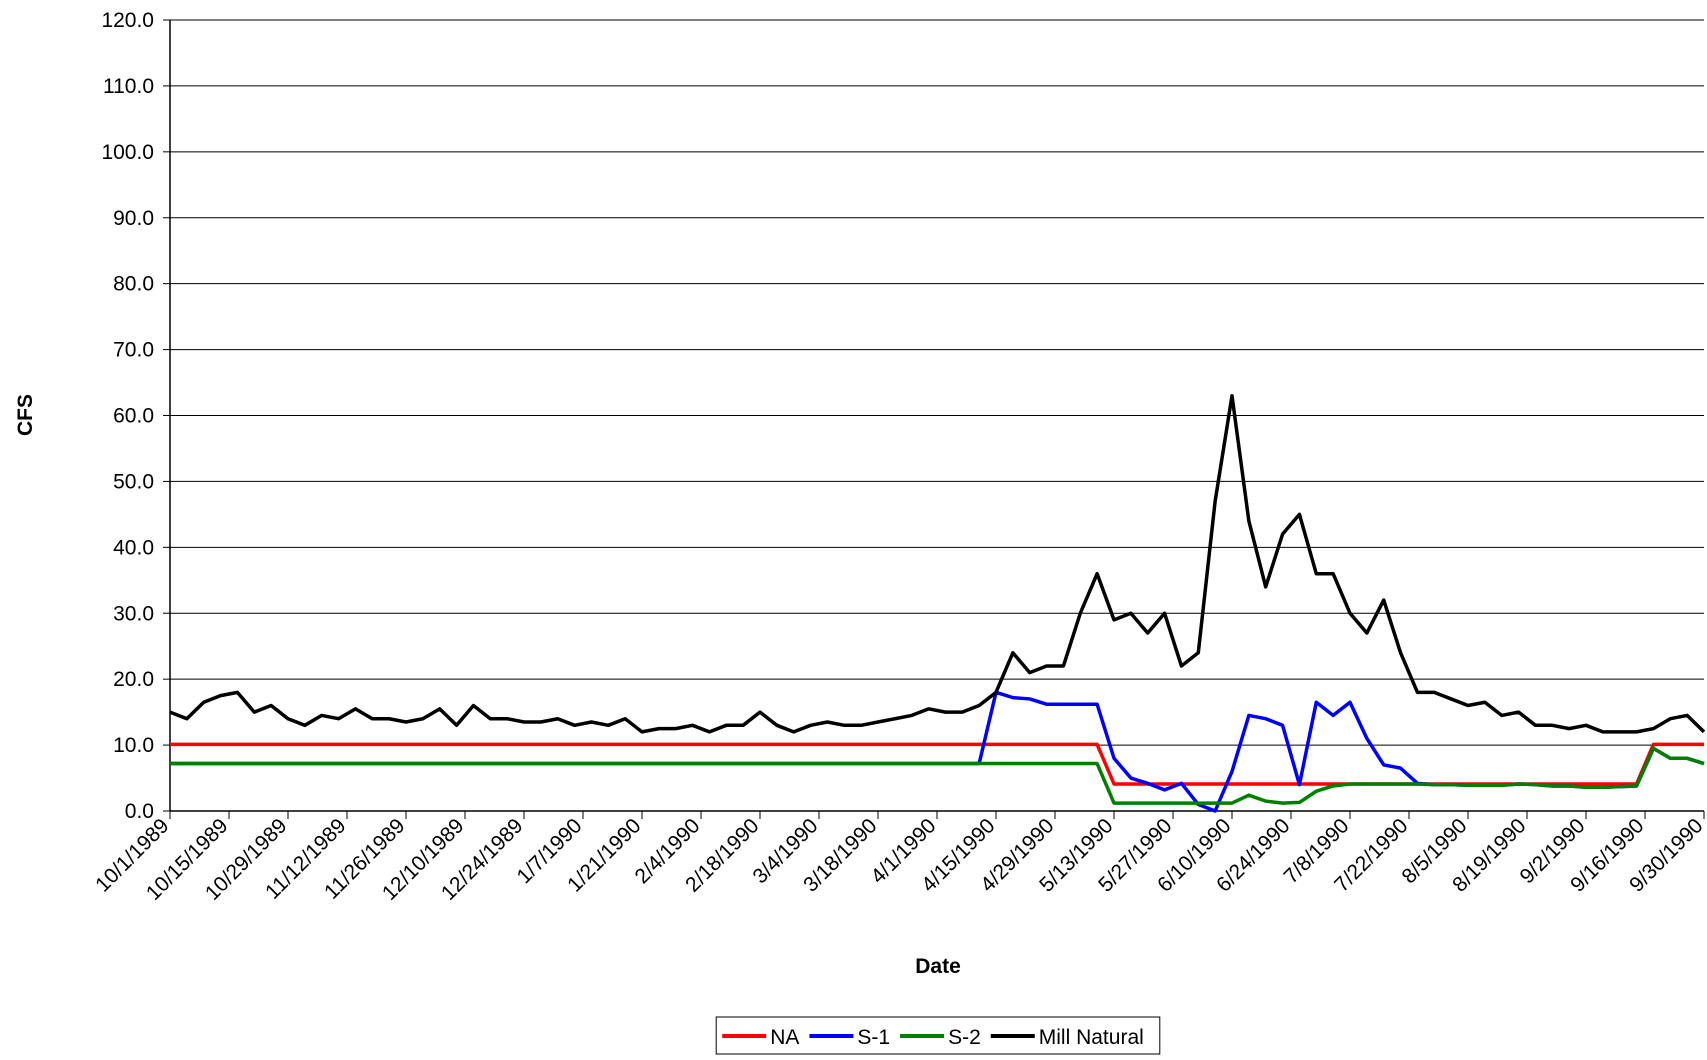 The height and width of the screenshot is (1060, 1707). I want to click on y-tick-label: 20.0, so click(133, 679).